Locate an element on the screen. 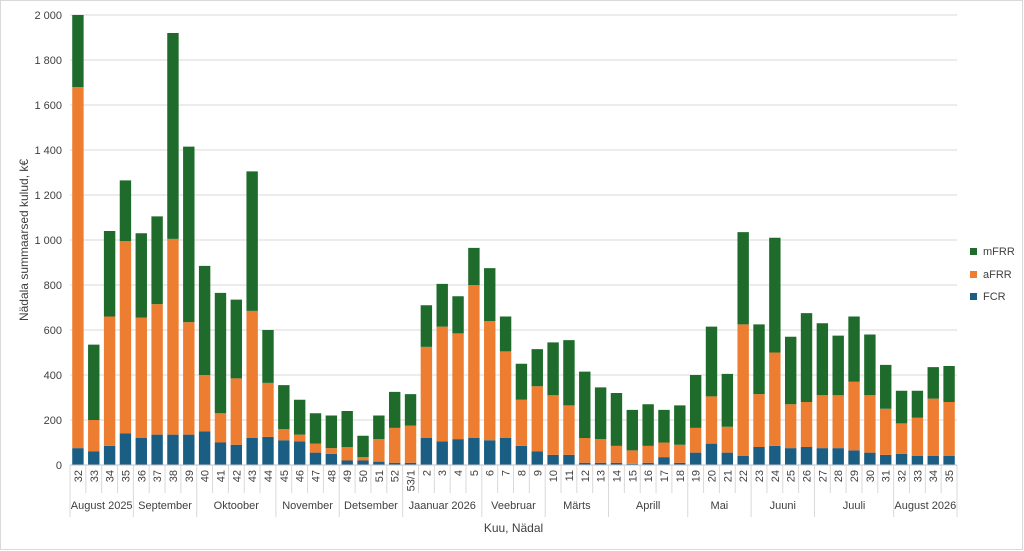 This screenshot has width=1024, height=551. x-tick-label: 42 is located at coordinates (237, 476).